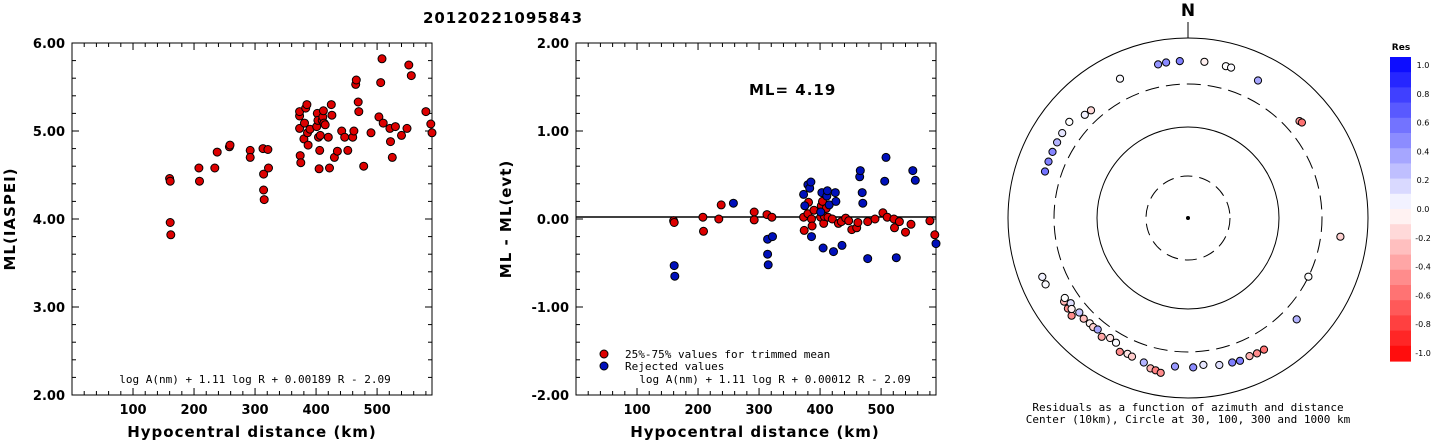 The height and width of the screenshot is (441, 1437). I want to click on colorbar-tick-label: 1.0, so click(1423, 65).